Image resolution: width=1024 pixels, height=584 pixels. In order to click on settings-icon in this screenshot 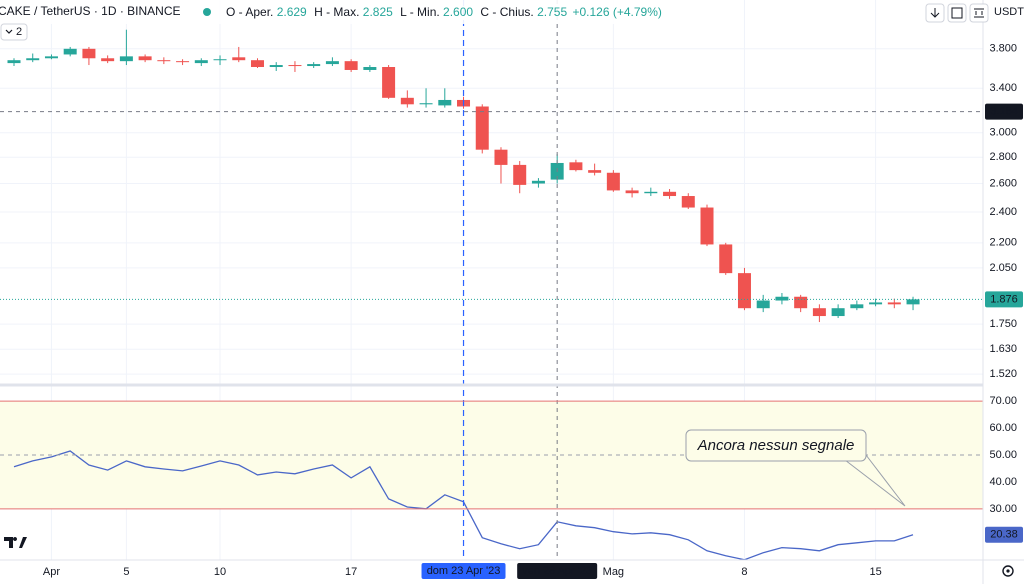, I will do `click(1008, 571)`.